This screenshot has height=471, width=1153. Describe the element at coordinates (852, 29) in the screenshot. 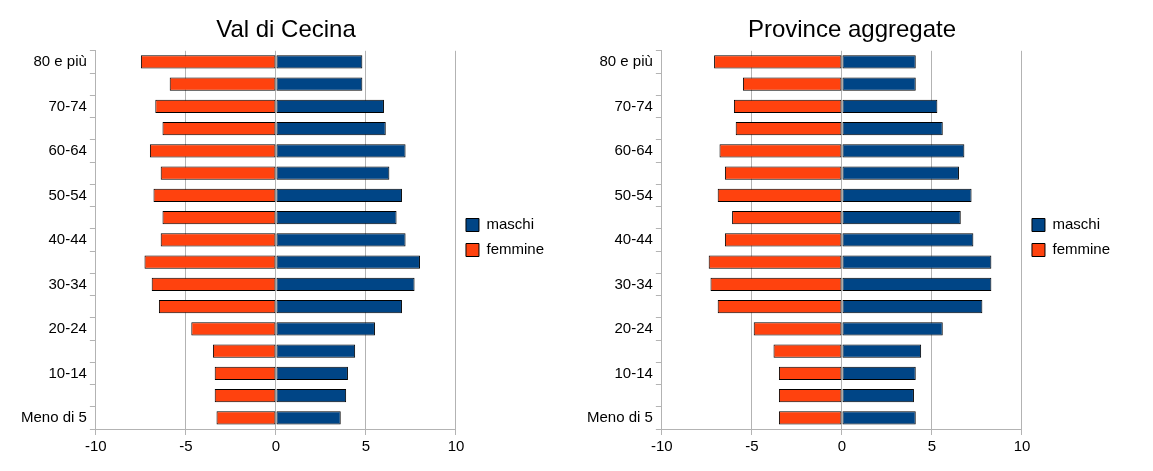

I see `chart-title: Province aggregate` at that location.